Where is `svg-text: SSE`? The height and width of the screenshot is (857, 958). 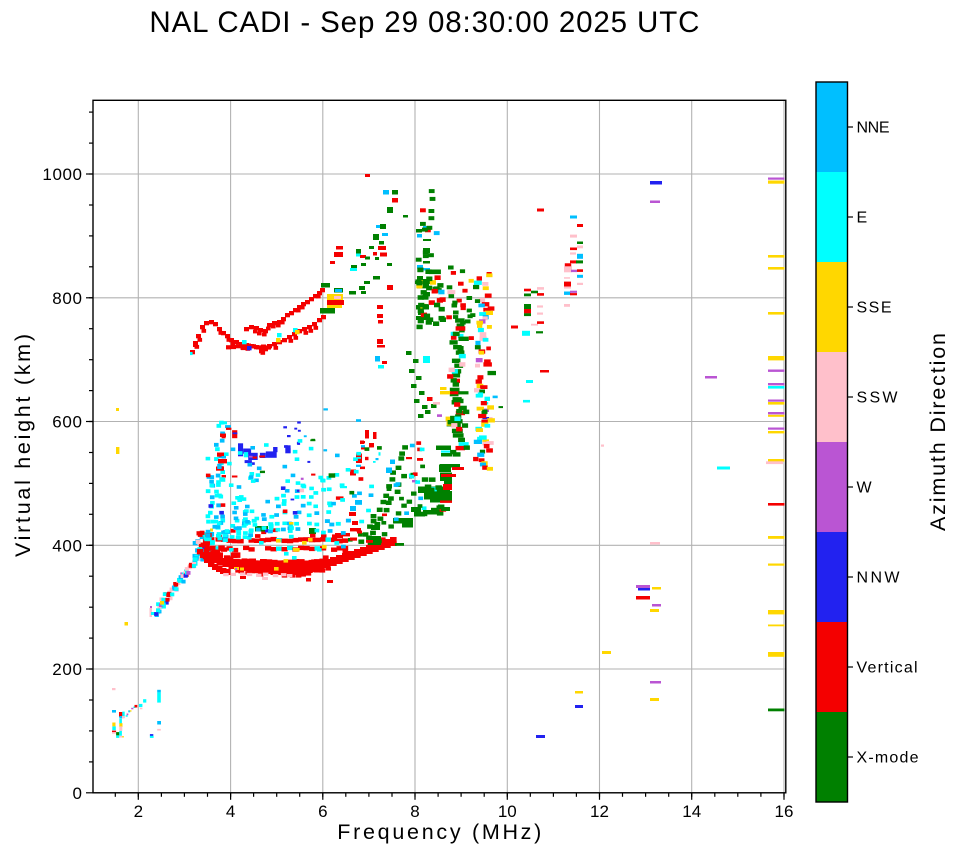 svg-text: SSE is located at coordinates (874, 308).